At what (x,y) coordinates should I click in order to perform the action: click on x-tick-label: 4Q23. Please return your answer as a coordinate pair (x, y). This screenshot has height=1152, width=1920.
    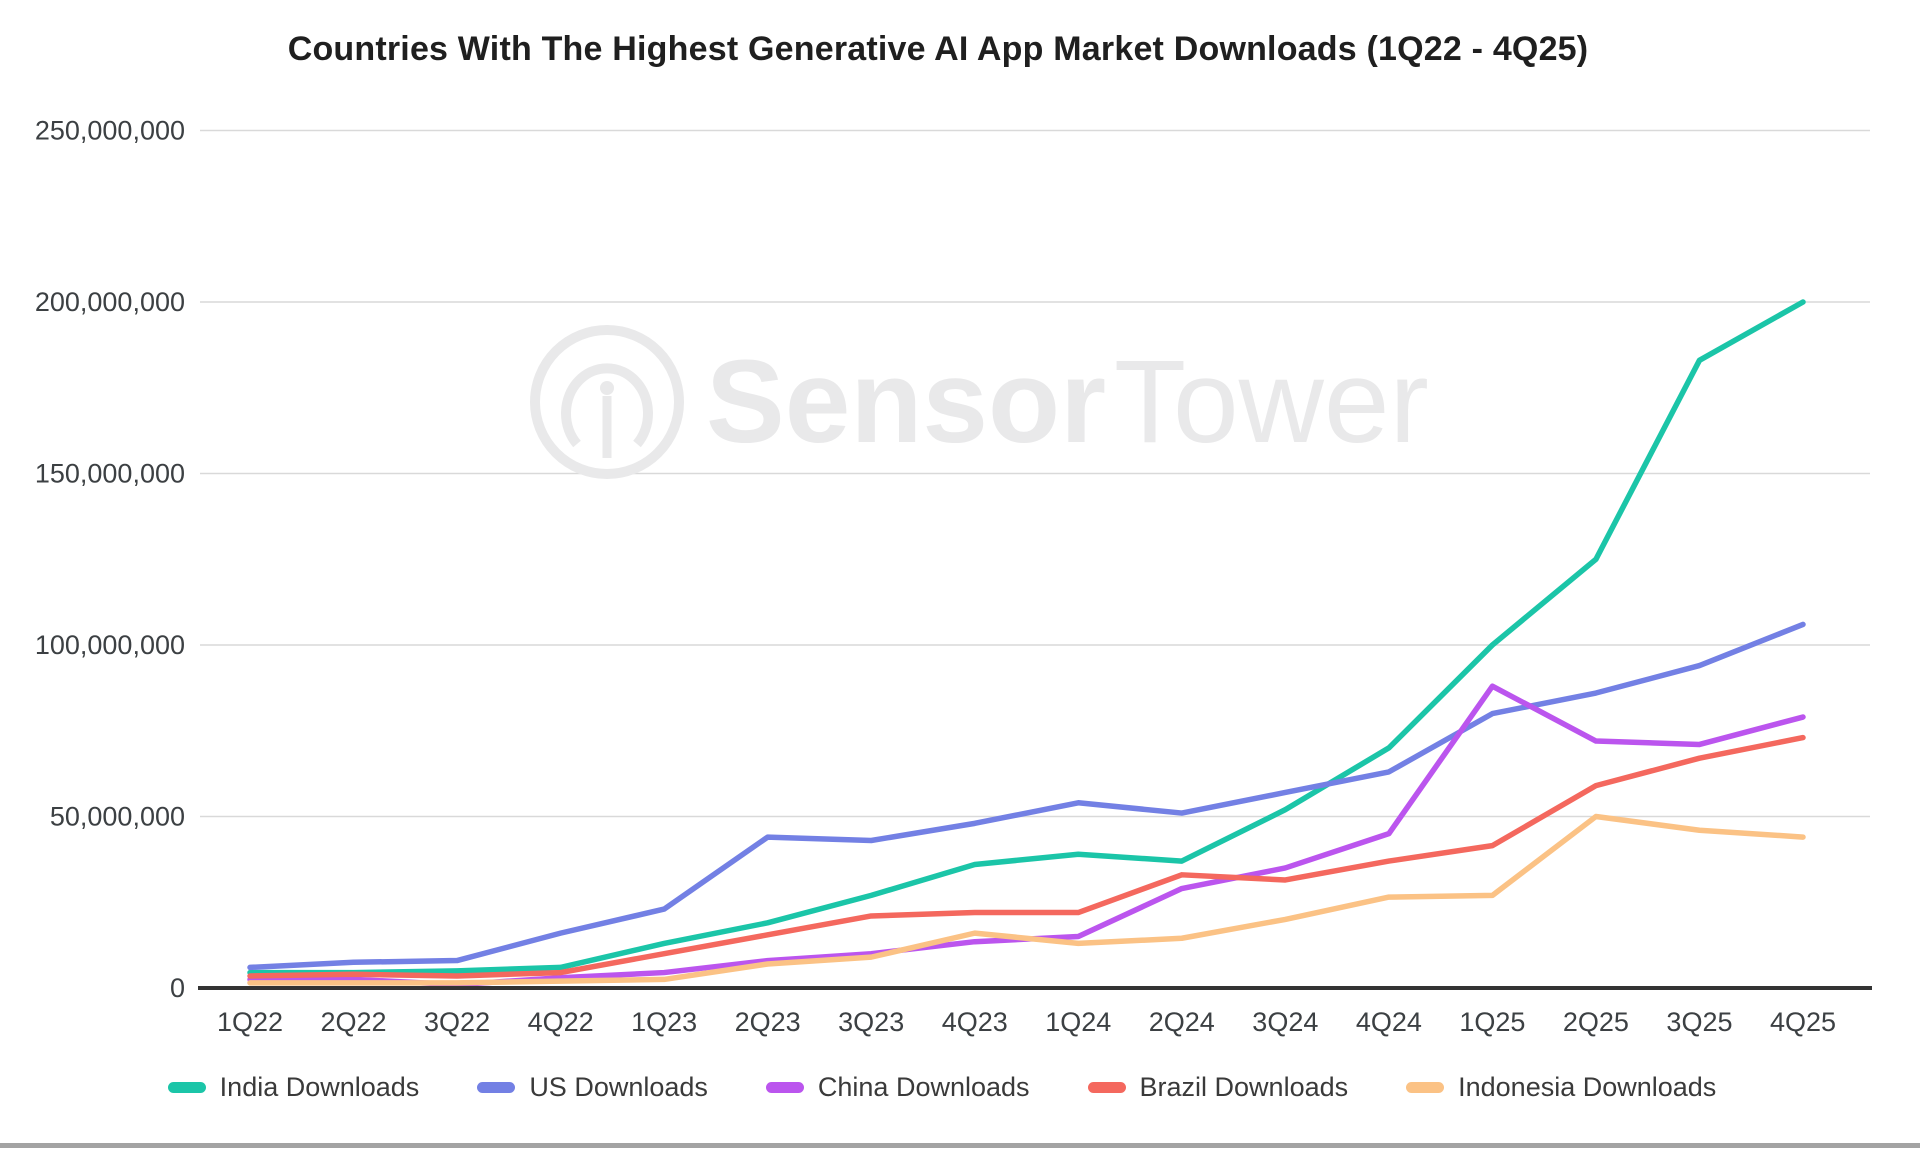
    Looking at the image, I should click on (975, 1022).